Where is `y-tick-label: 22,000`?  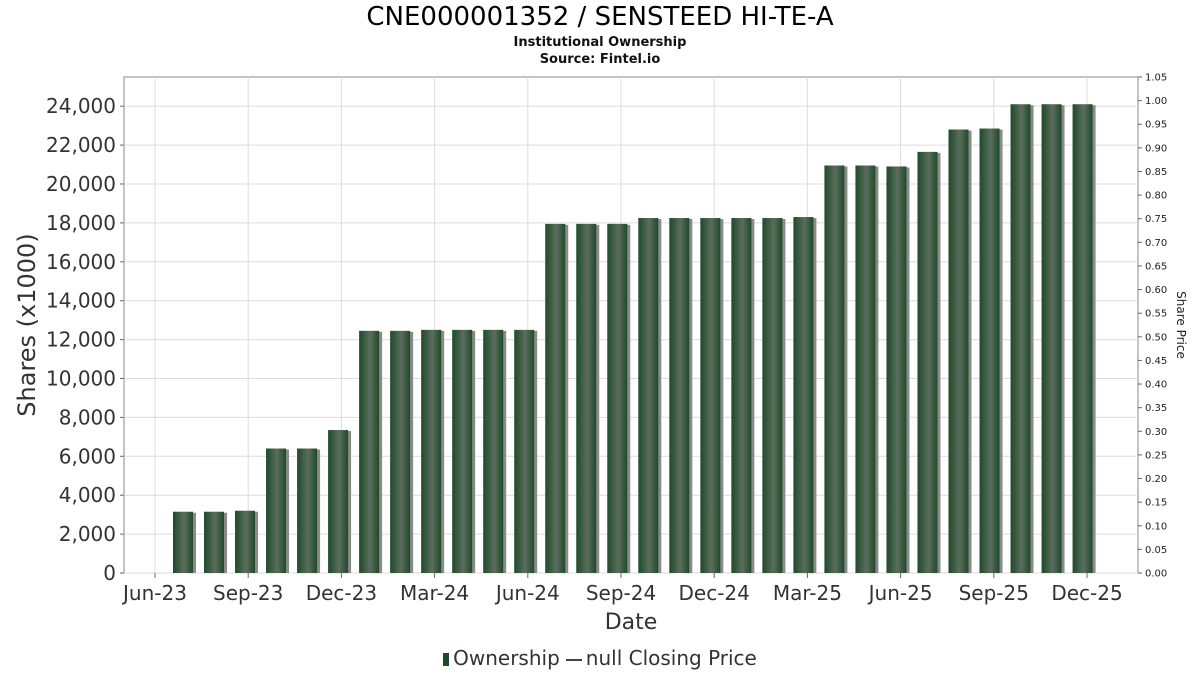
y-tick-label: 22,000 is located at coordinates (81, 145).